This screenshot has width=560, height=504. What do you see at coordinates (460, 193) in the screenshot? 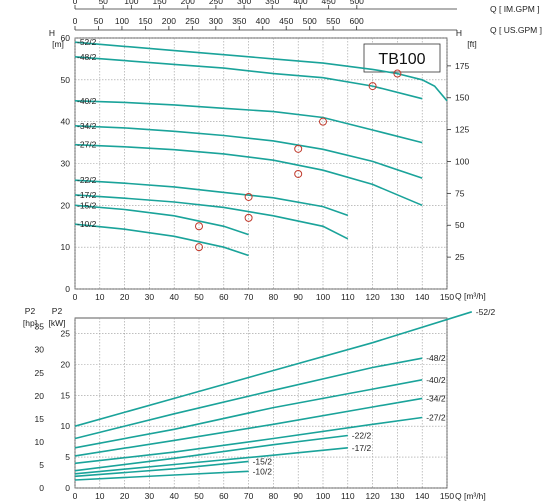
I see `head-ft-tick-label: 75` at bounding box center [460, 193].